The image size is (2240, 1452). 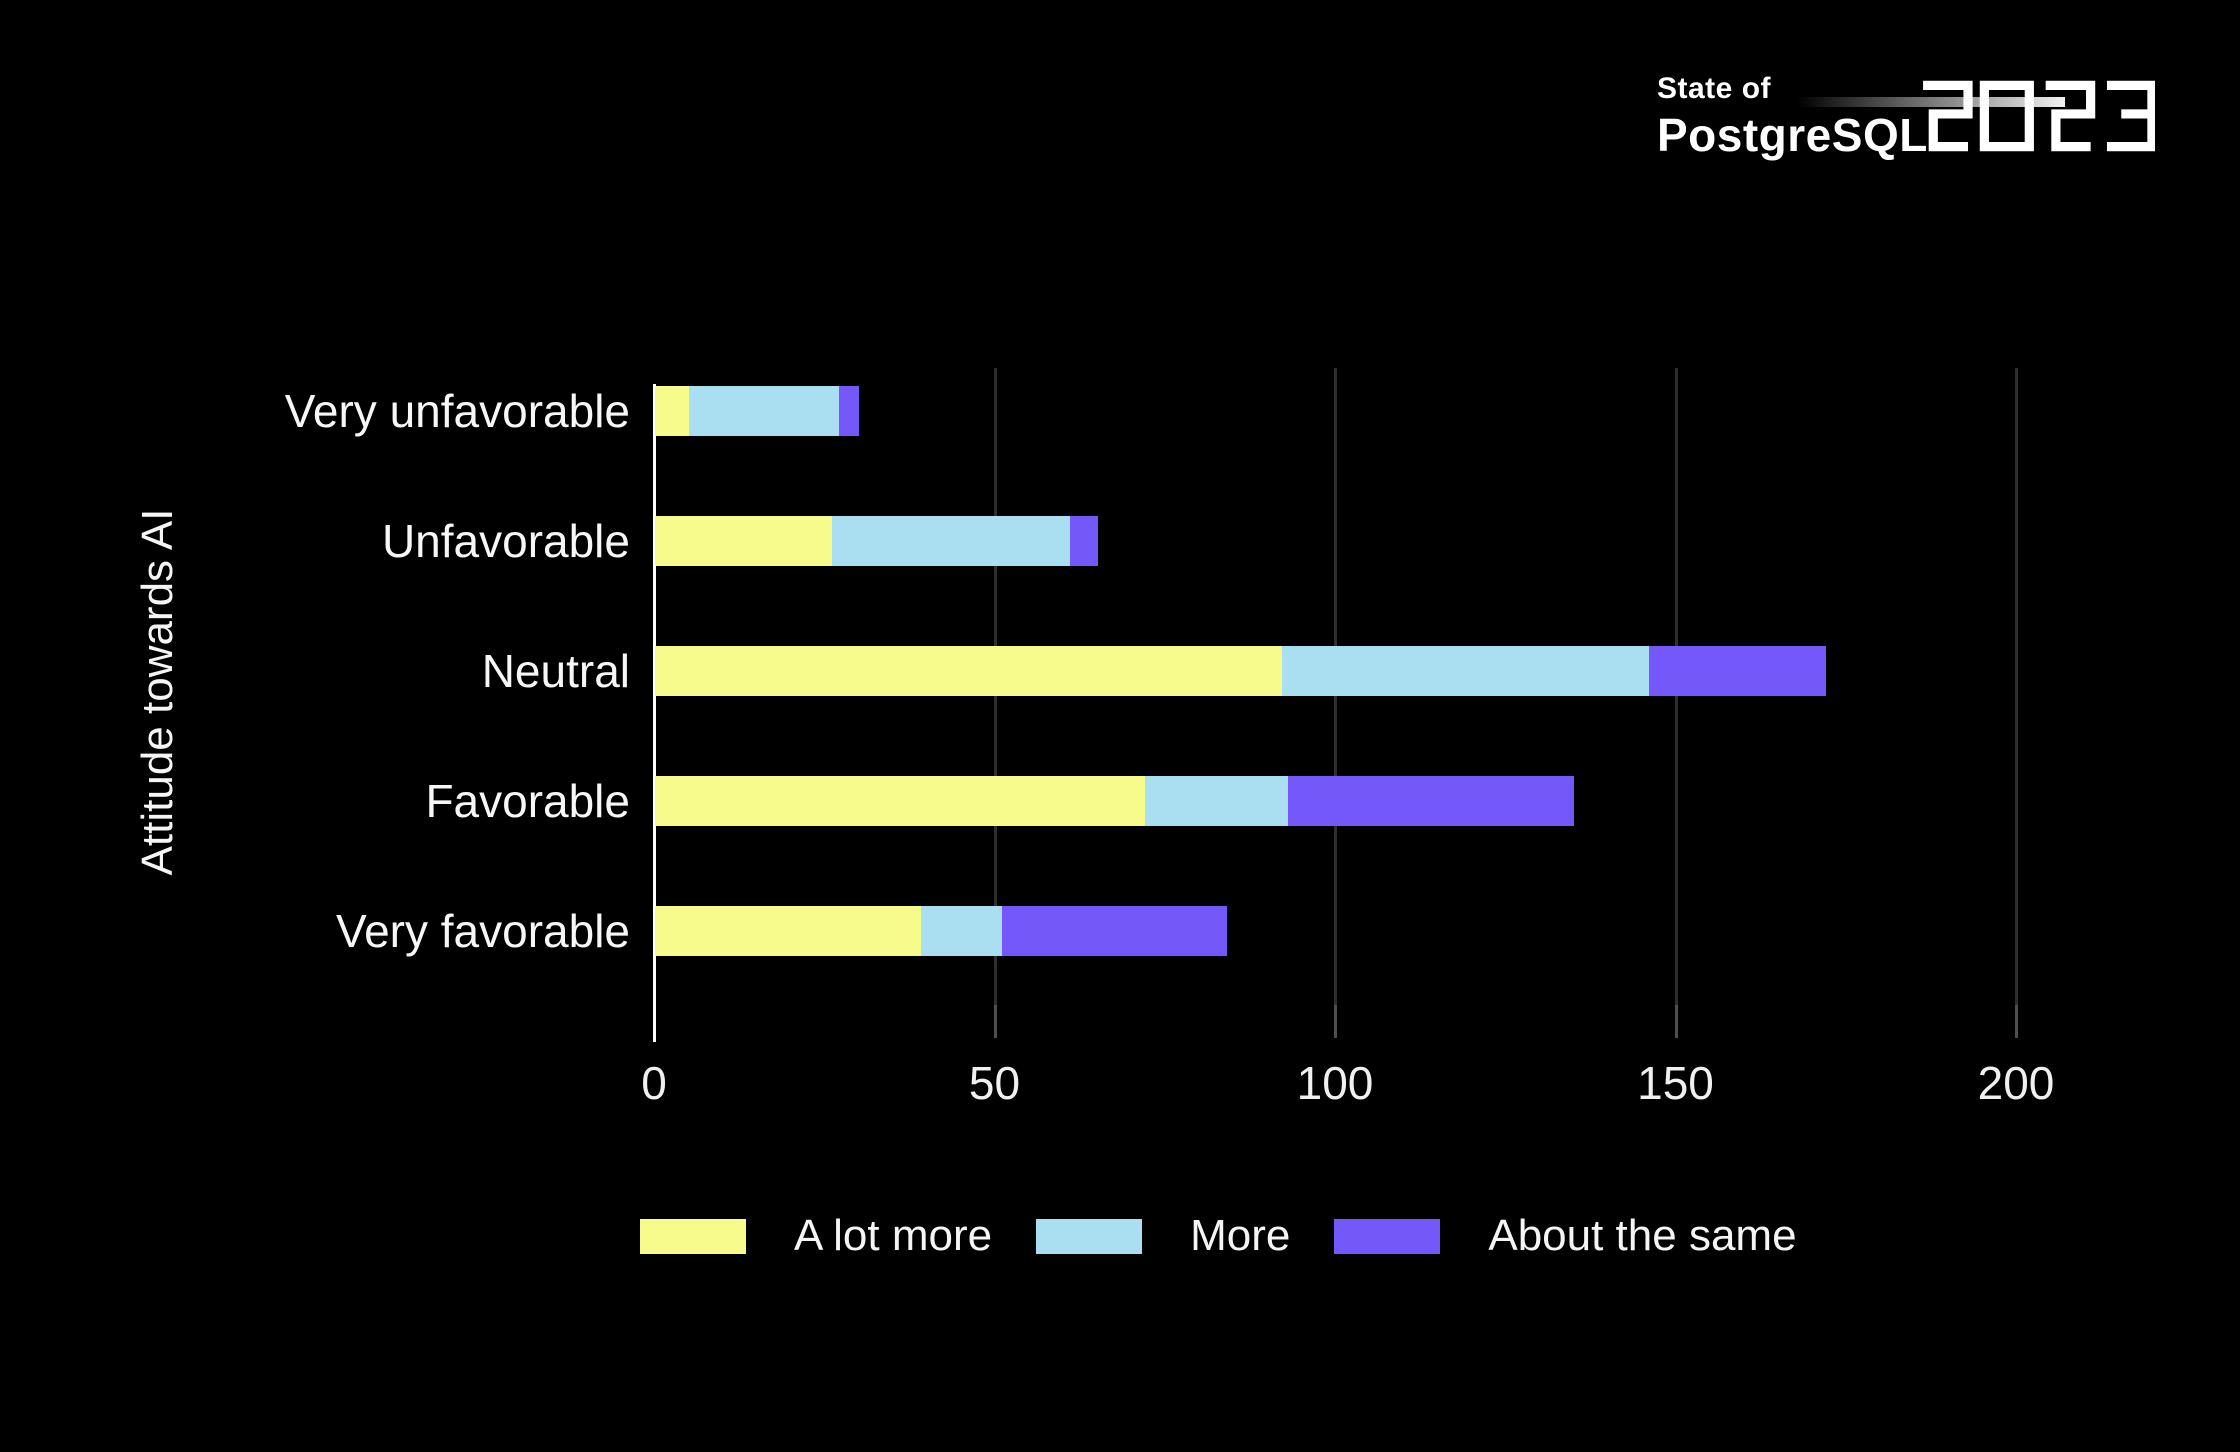 What do you see at coordinates (505, 541) in the screenshot?
I see `category-label-1: Unfavorable` at bounding box center [505, 541].